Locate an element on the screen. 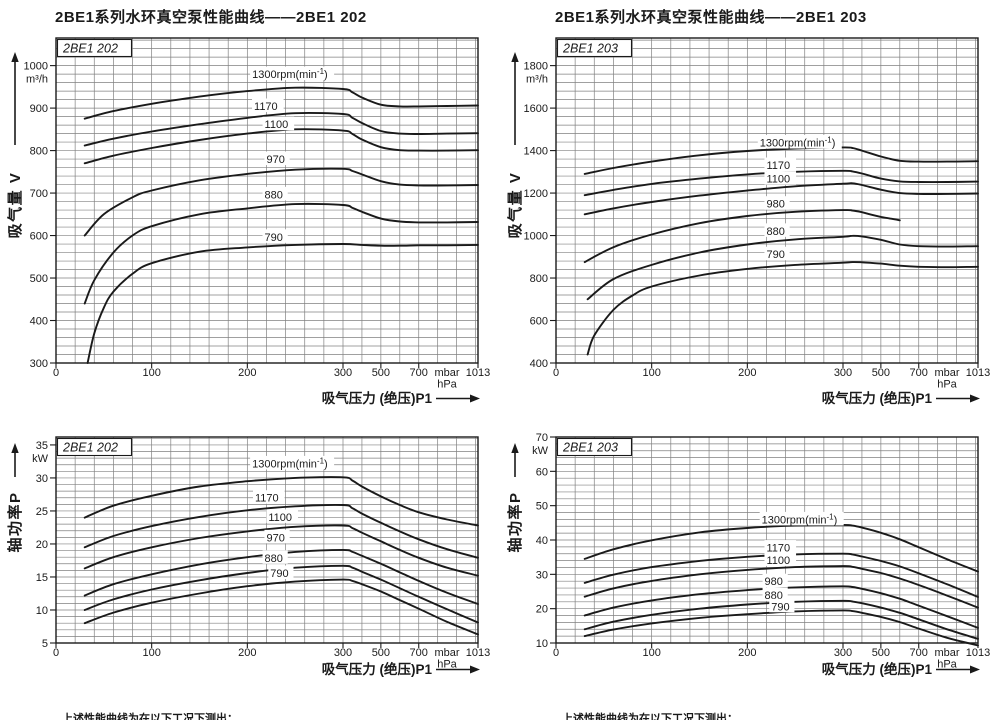 The image size is (1000, 720). y-tick-label: 800 is located at coordinates (539, 279).